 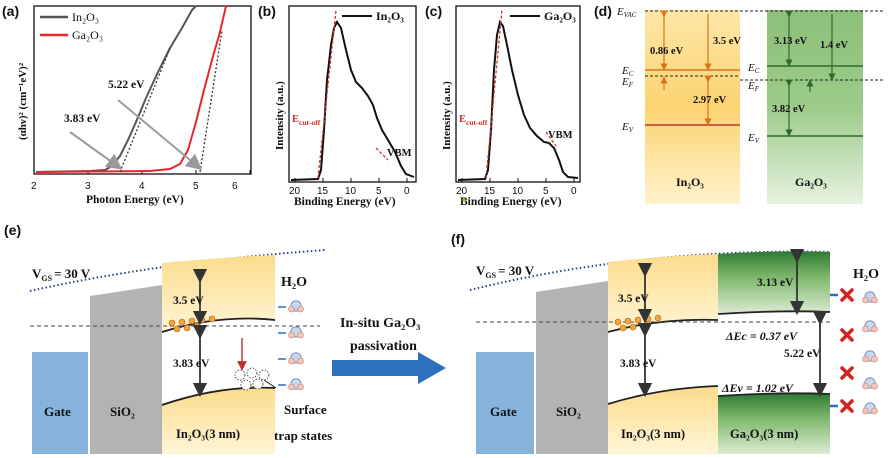 What do you see at coordinates (633, 299) in the screenshot?
I see `f-barrier-label-1: 3.5 eV` at bounding box center [633, 299].